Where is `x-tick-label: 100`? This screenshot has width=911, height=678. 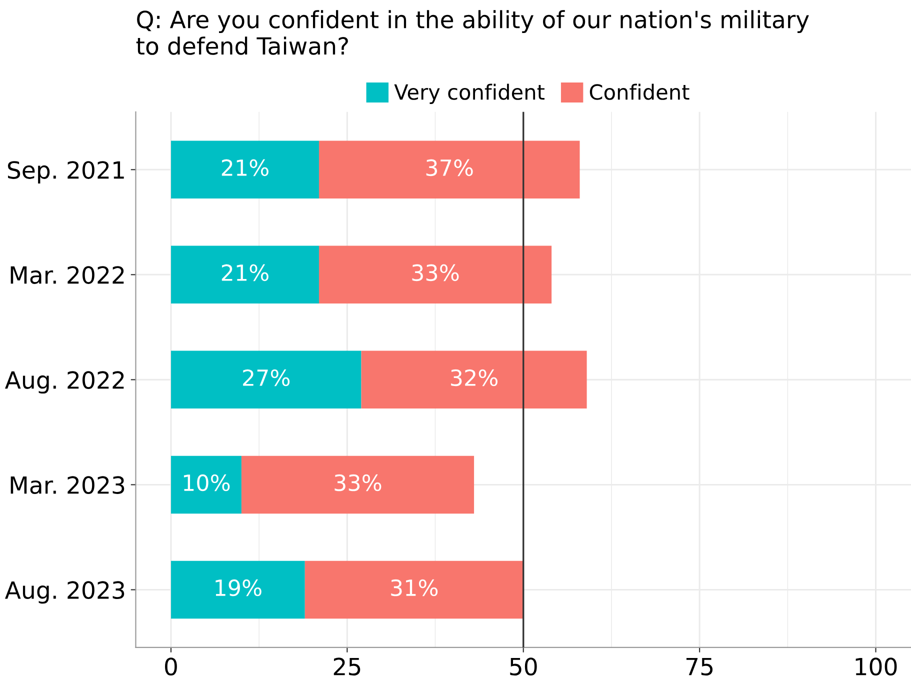 x-tick-label: 100 is located at coordinates (876, 667).